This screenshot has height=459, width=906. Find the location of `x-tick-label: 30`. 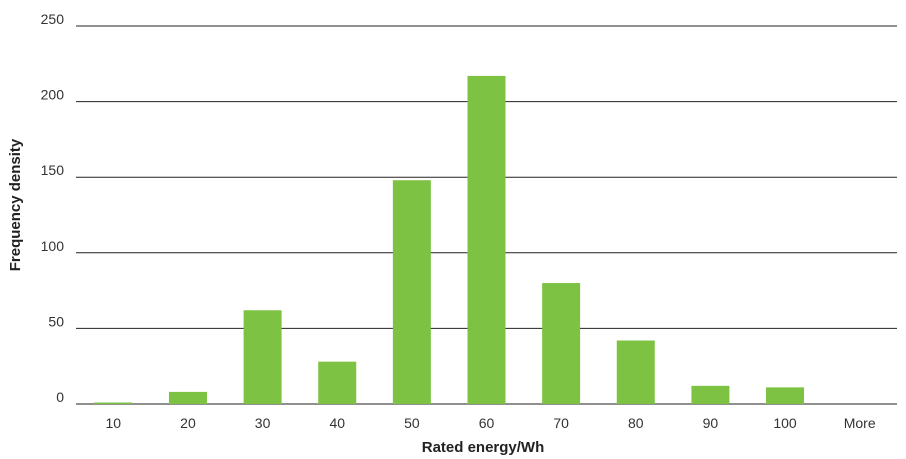

x-tick-label: 30 is located at coordinates (263, 423).